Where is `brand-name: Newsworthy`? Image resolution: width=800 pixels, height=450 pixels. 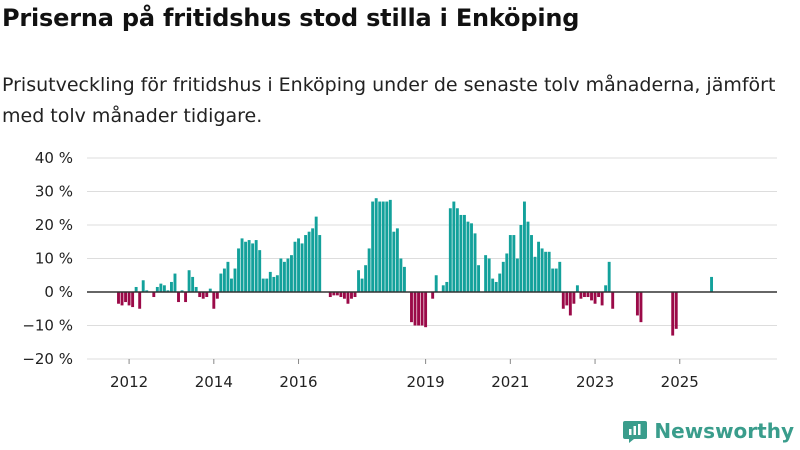 brand-name: Newsworthy is located at coordinates (724, 431).